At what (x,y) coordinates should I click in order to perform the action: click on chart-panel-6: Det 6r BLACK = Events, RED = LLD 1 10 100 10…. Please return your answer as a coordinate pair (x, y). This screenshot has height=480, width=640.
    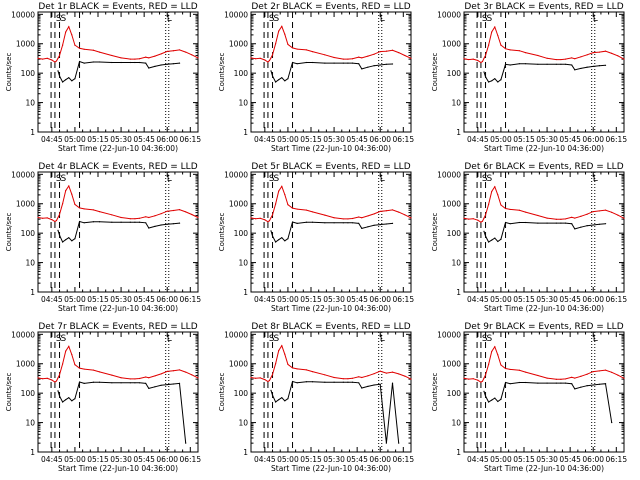
    Looking at the image, I should click on (529, 237).